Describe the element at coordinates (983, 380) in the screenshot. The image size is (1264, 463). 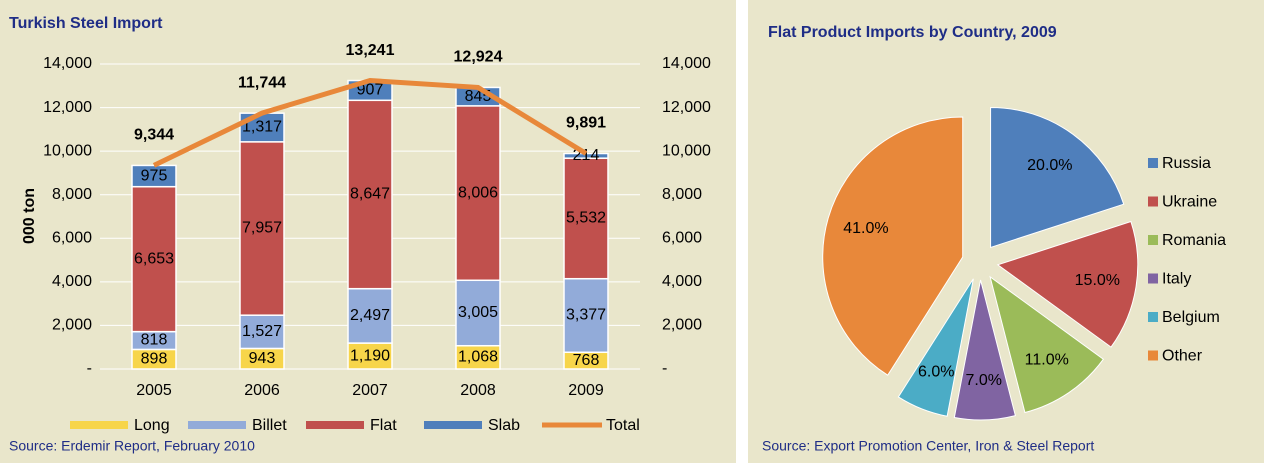
I see `slice-label: 7.0%` at that location.